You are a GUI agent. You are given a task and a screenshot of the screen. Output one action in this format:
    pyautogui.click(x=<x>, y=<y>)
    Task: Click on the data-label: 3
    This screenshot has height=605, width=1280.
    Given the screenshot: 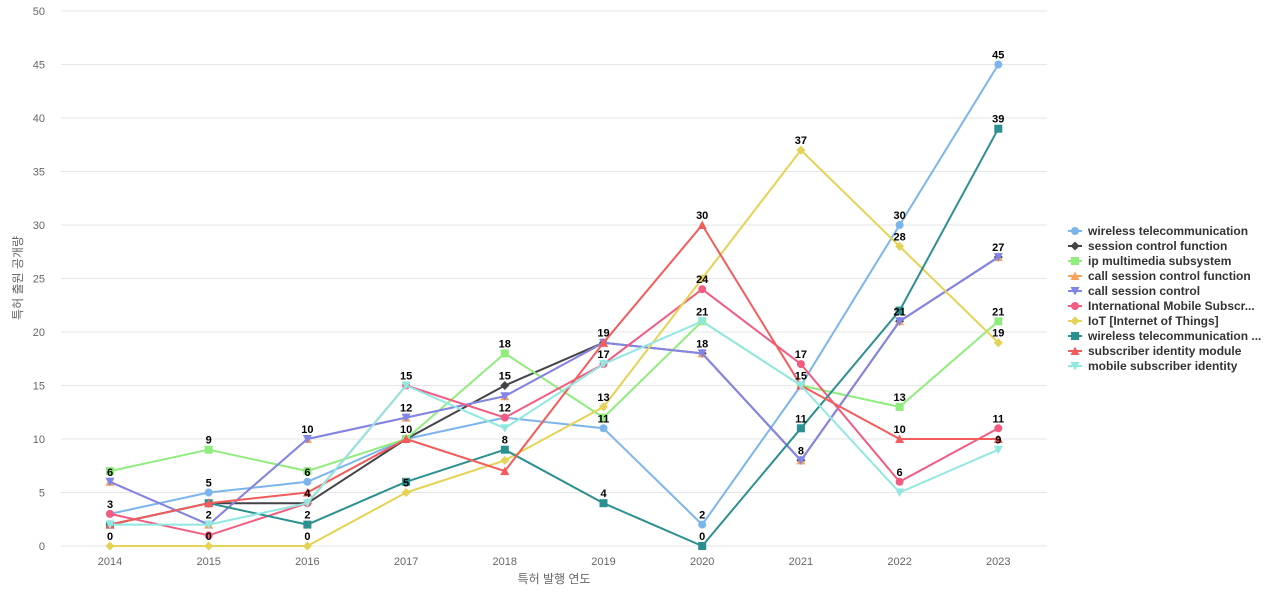 What is the action you would take?
    pyautogui.click(x=110, y=505)
    